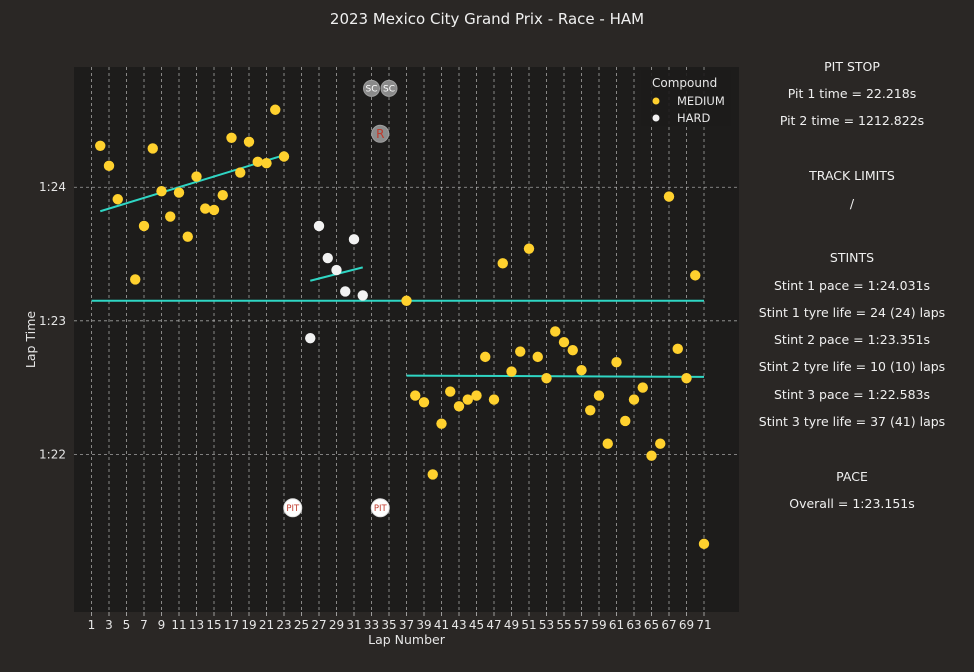  Describe the element at coordinates (633, 625) in the screenshot. I see `x-tick-label: 63` at that location.